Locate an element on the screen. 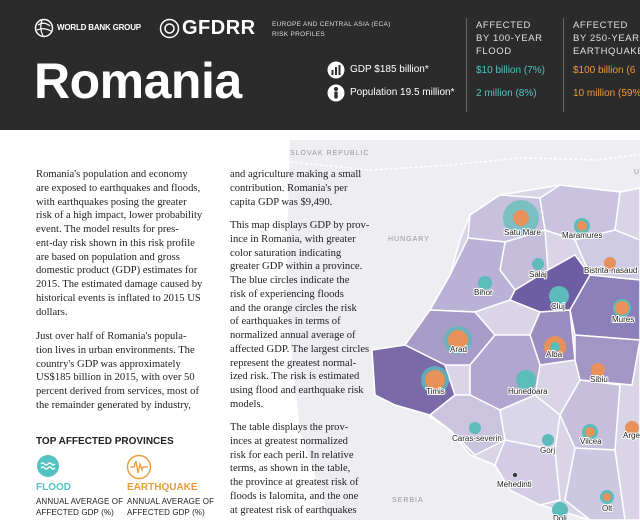 The width and height of the screenshot is (640, 520). text-line: Romania's population and economy is located at coordinates (112, 174).